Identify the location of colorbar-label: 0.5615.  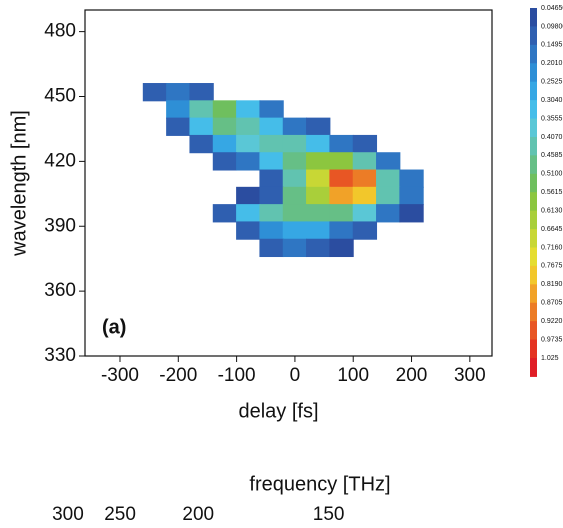
(552, 192).